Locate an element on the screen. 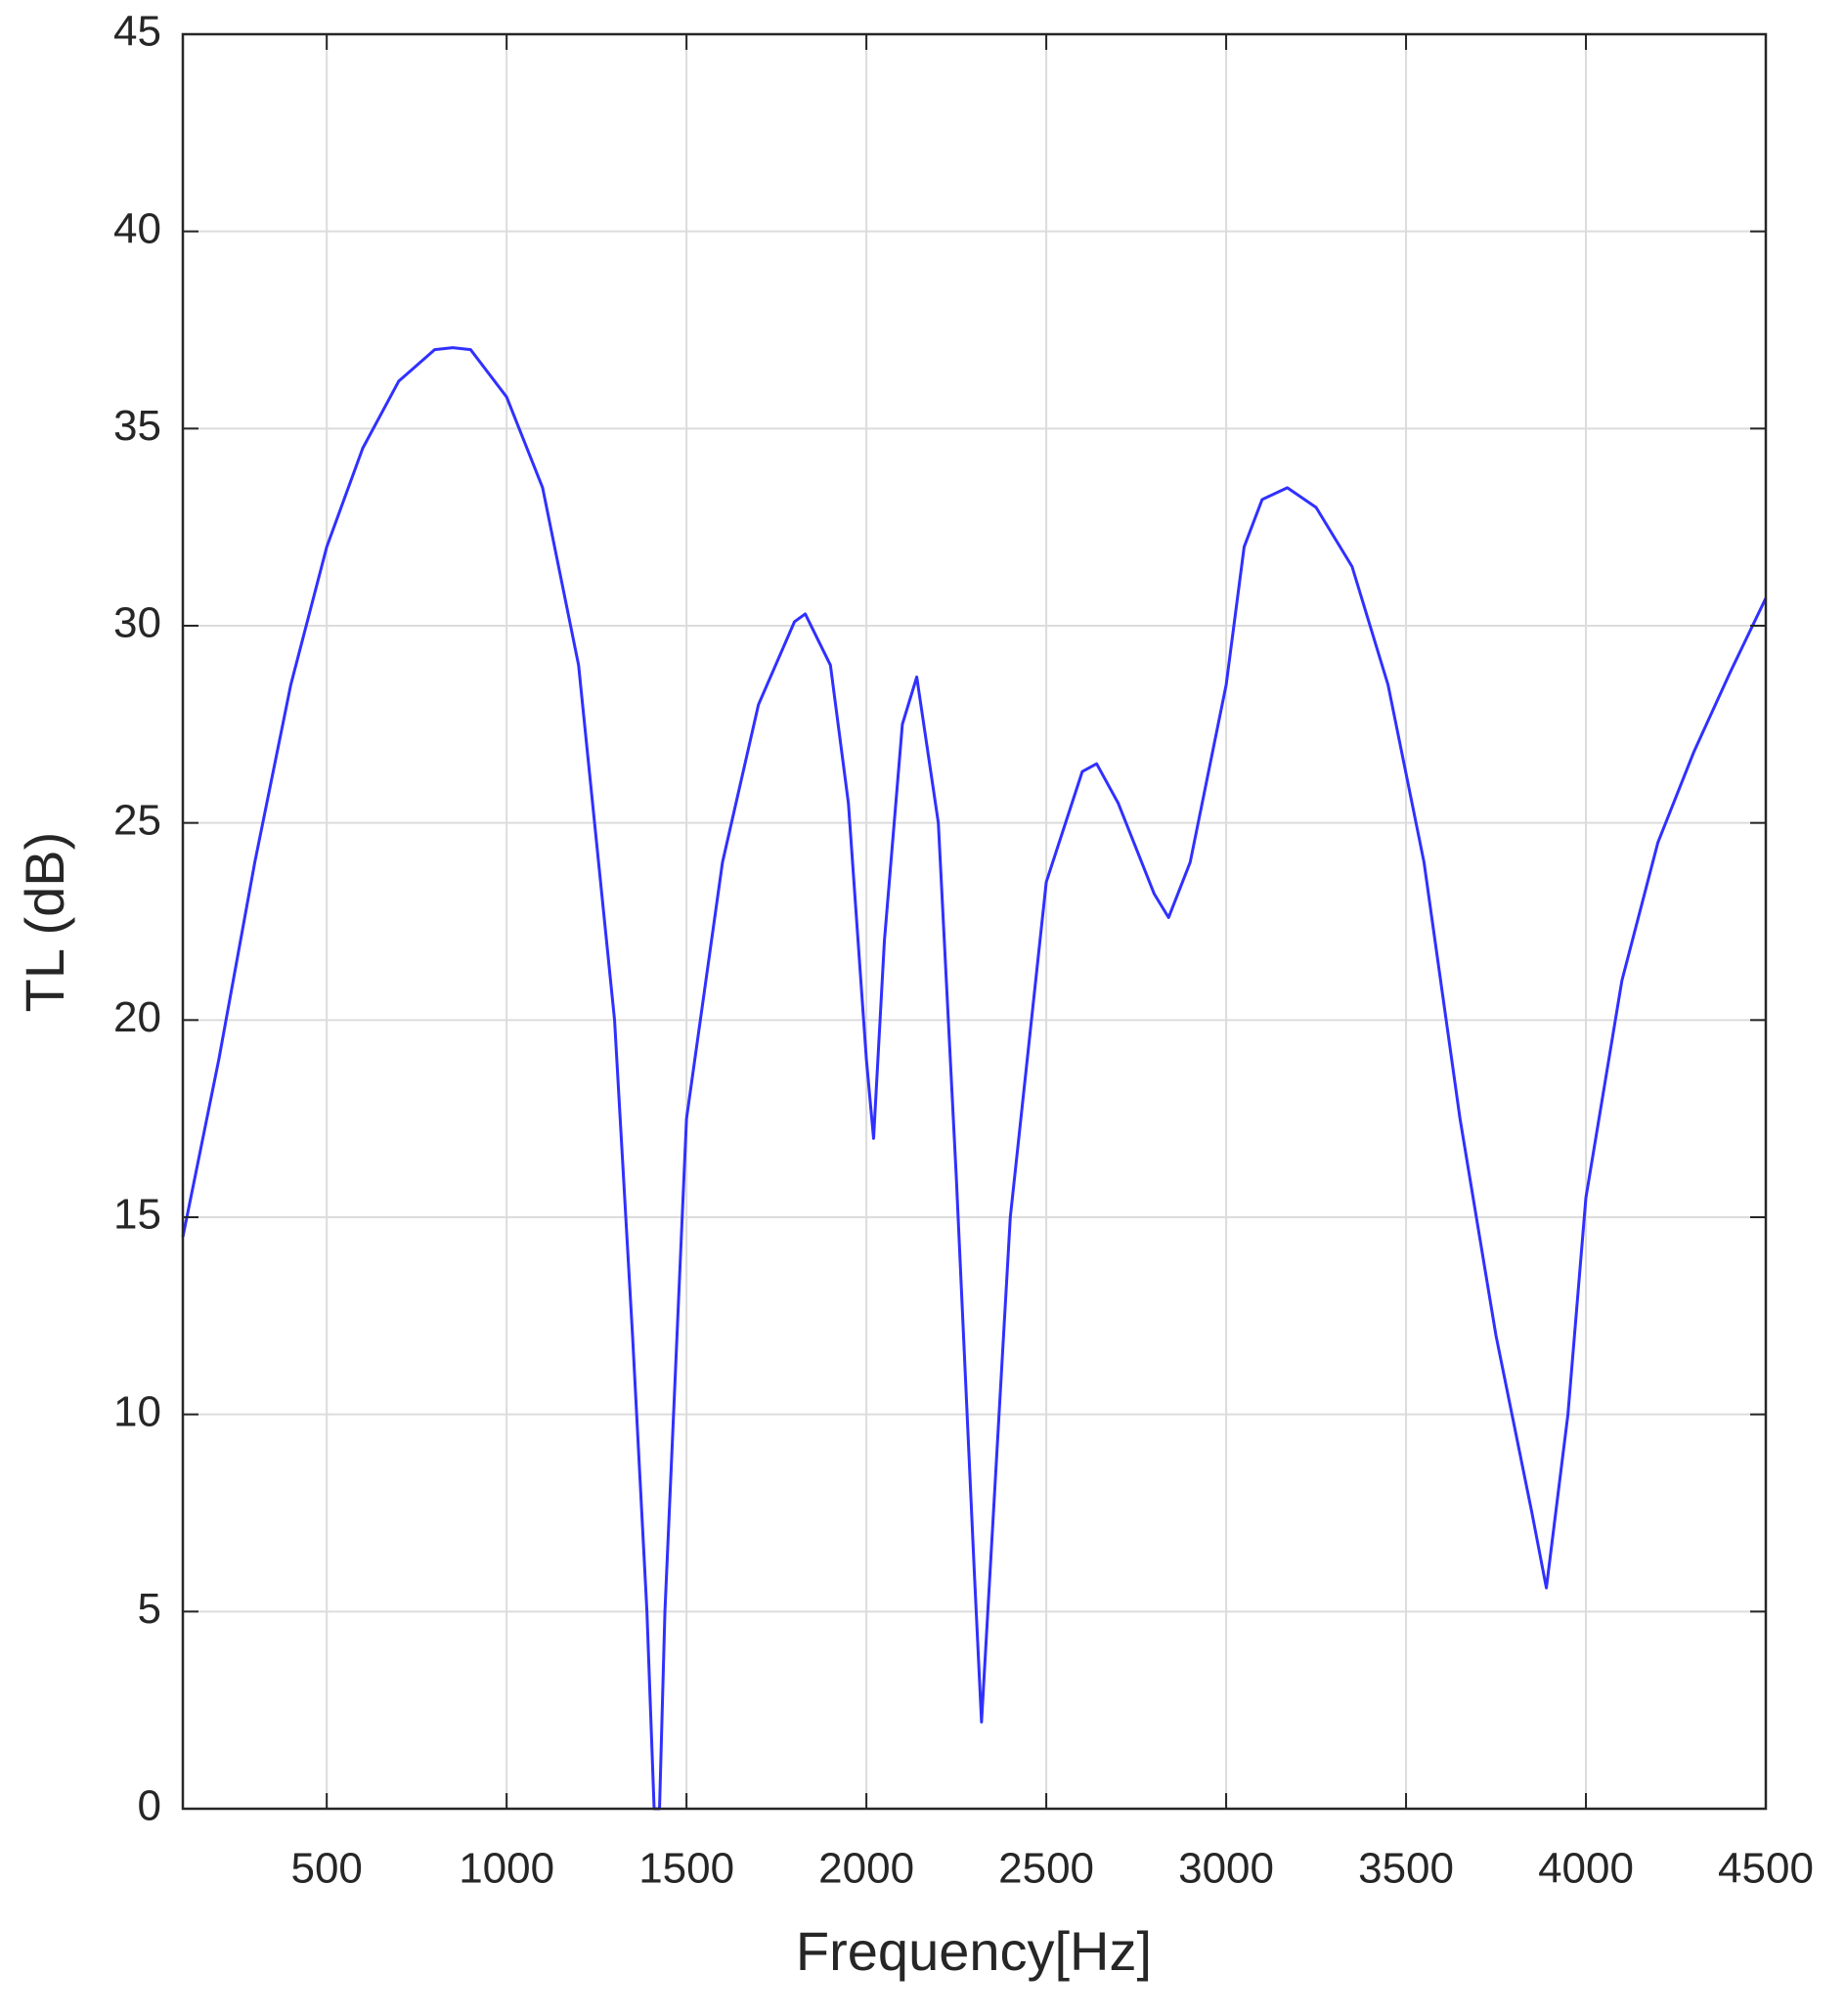 The height and width of the screenshot is (2016, 1845). x-tick-label: 2500 is located at coordinates (1046, 1869).